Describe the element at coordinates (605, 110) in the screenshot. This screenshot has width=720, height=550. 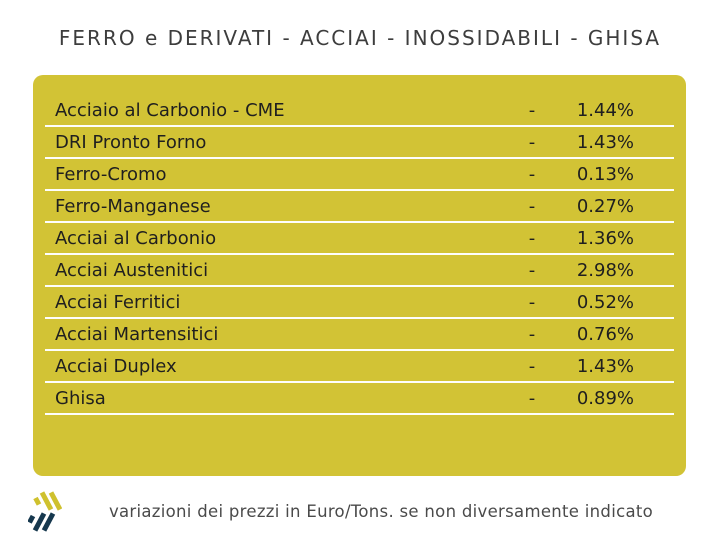
I see `row-value: 1.44%` at that location.